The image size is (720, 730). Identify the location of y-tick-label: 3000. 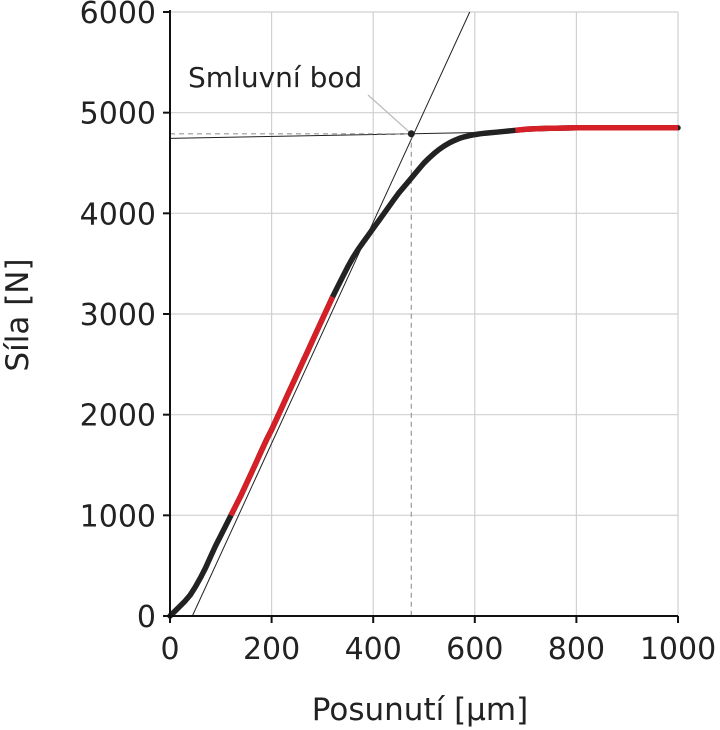
(118, 315).